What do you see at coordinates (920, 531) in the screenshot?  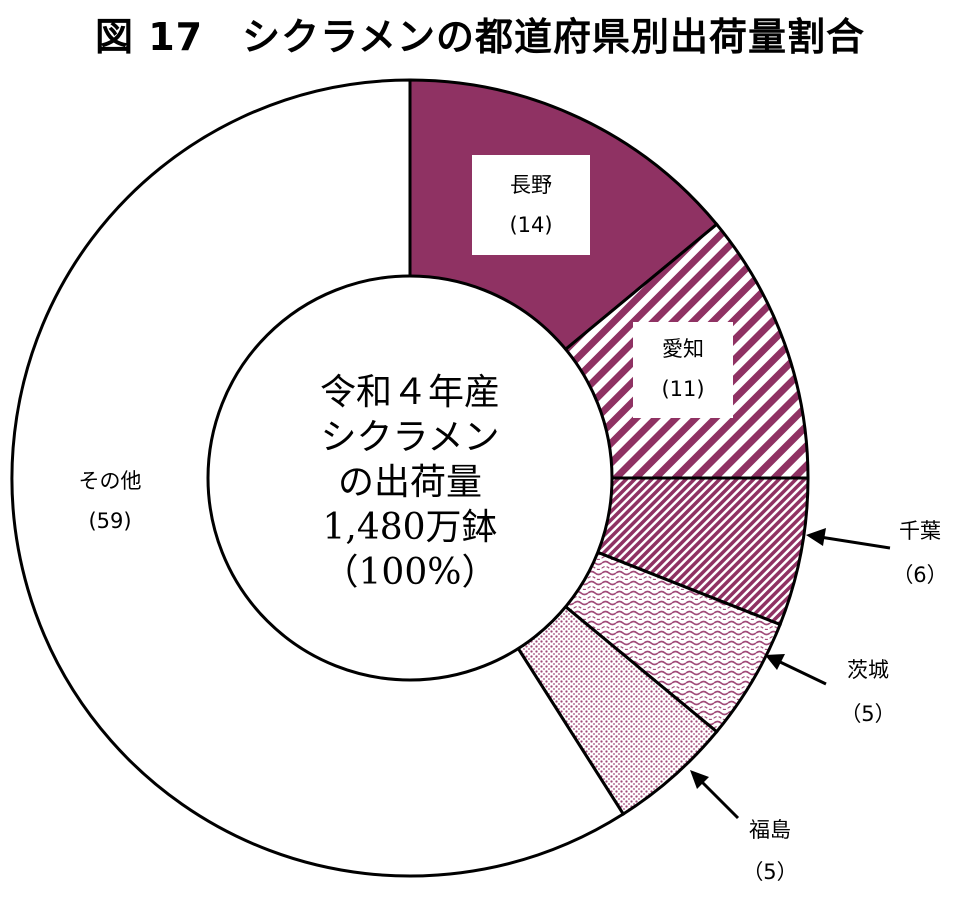 I see `label-name-chiba: 千葉` at bounding box center [920, 531].